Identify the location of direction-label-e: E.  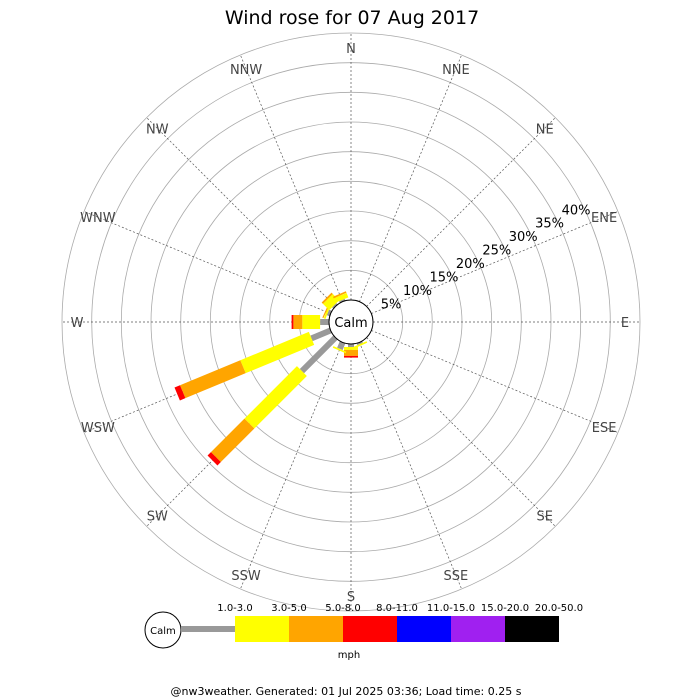
(625, 323).